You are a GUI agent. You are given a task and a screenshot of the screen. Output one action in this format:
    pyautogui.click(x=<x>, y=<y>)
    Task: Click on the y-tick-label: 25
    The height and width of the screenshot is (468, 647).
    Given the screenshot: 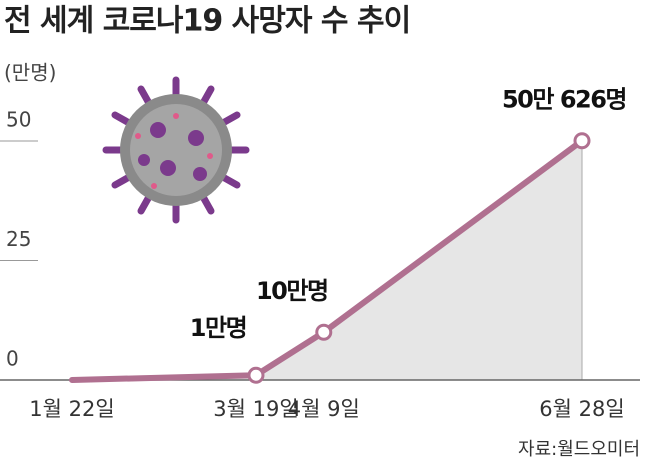 What is the action you would take?
    pyautogui.click(x=18, y=239)
    